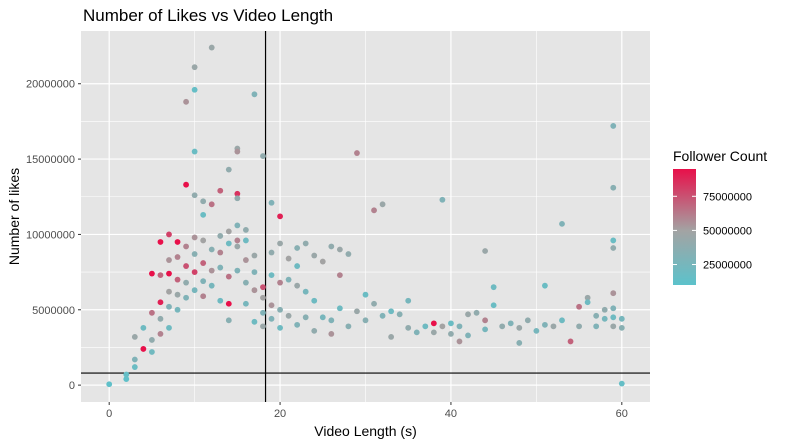 The width and height of the screenshot is (786, 445). I want to click on y-axis-ticks: 0 5000000 10000000 15000000 20000000, so click(53, 235).